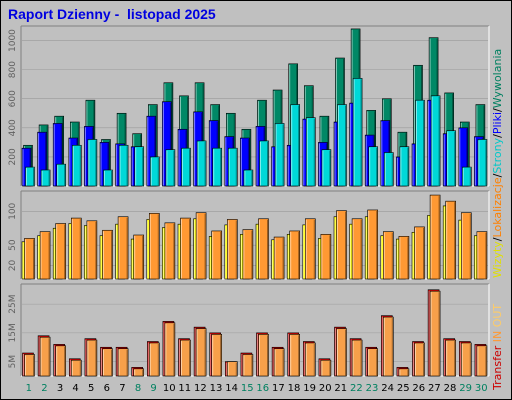 This screenshot has height=400, width=512. Describe the element at coordinates (340, 388) in the screenshot. I see `day-label: 21` at that location.